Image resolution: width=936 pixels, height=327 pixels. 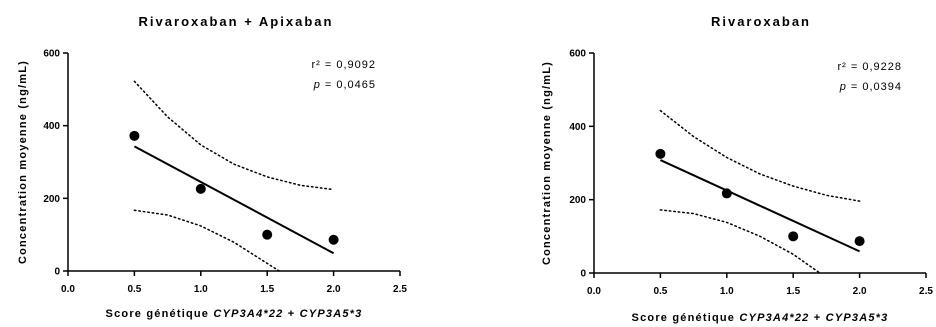 I want to click on r-squared-label: r² = 0,9092, so click(x=343, y=65).